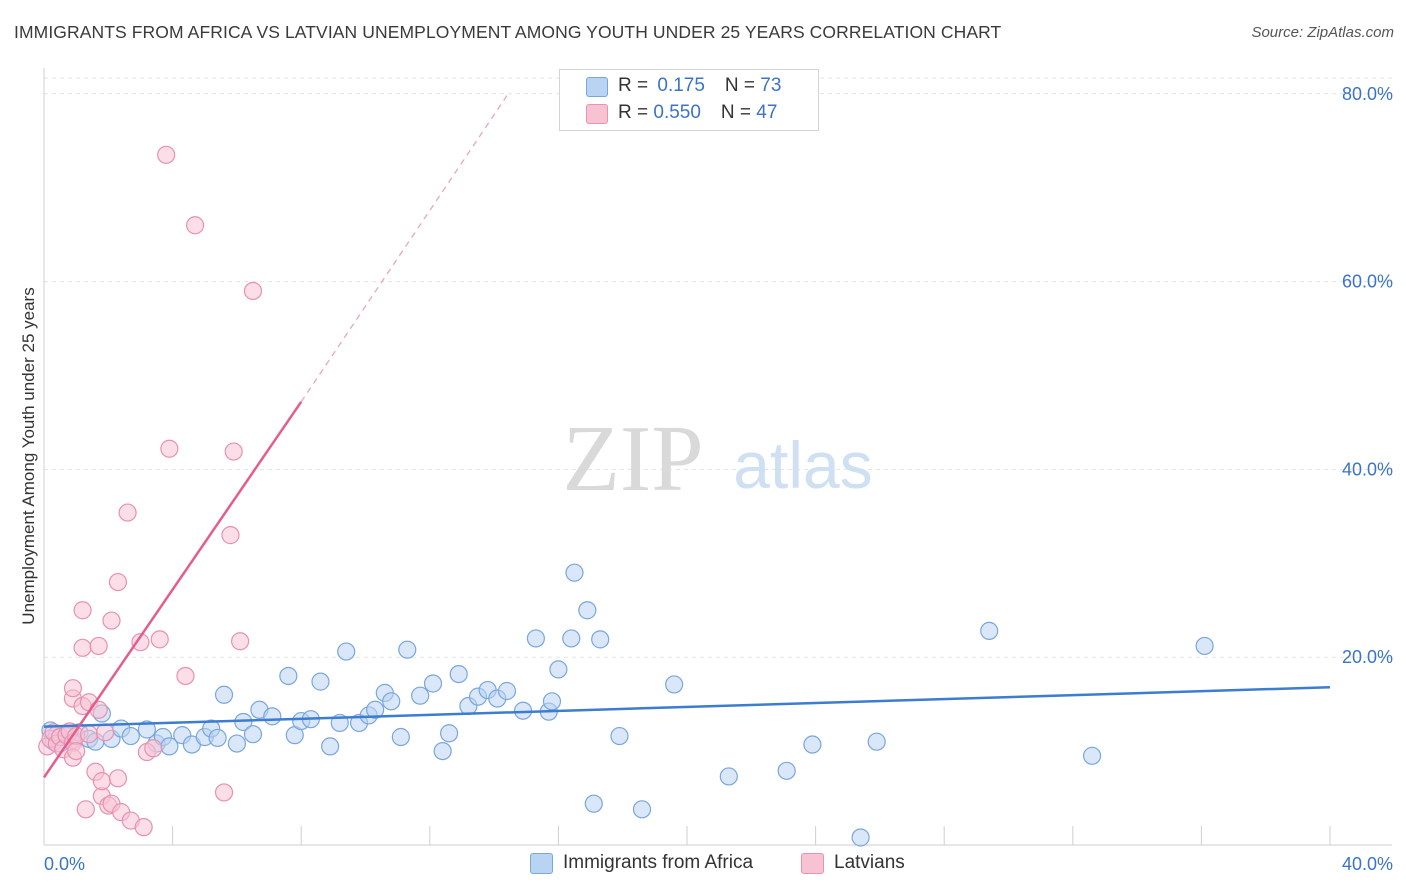 The image size is (1406, 892). What do you see at coordinates (869, 862) in the screenshot?
I see `bottom-legend-label-latvians: Latvians` at bounding box center [869, 862].